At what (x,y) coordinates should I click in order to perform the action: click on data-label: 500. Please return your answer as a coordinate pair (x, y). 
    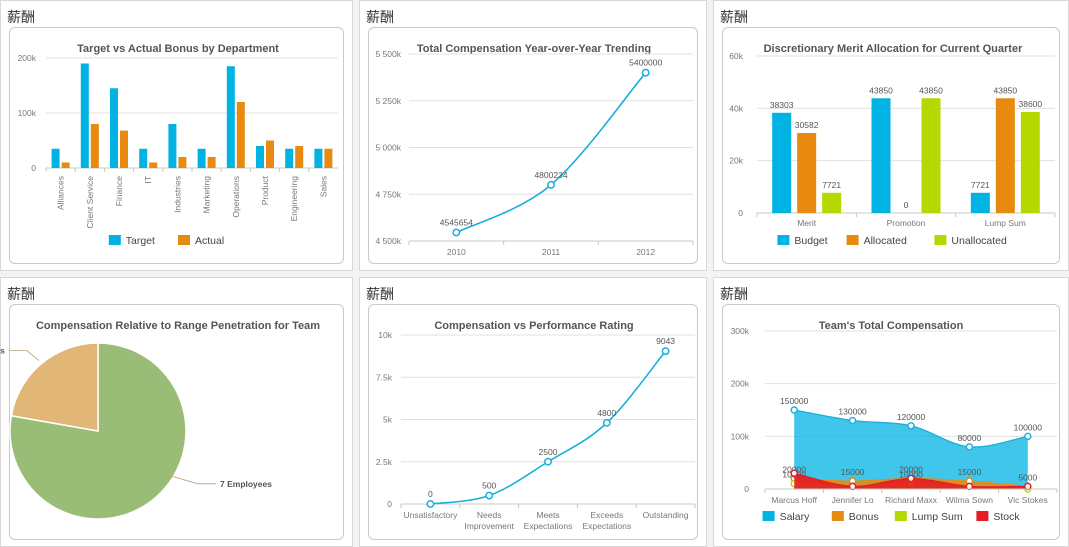
    Looking at the image, I should click on (489, 486).